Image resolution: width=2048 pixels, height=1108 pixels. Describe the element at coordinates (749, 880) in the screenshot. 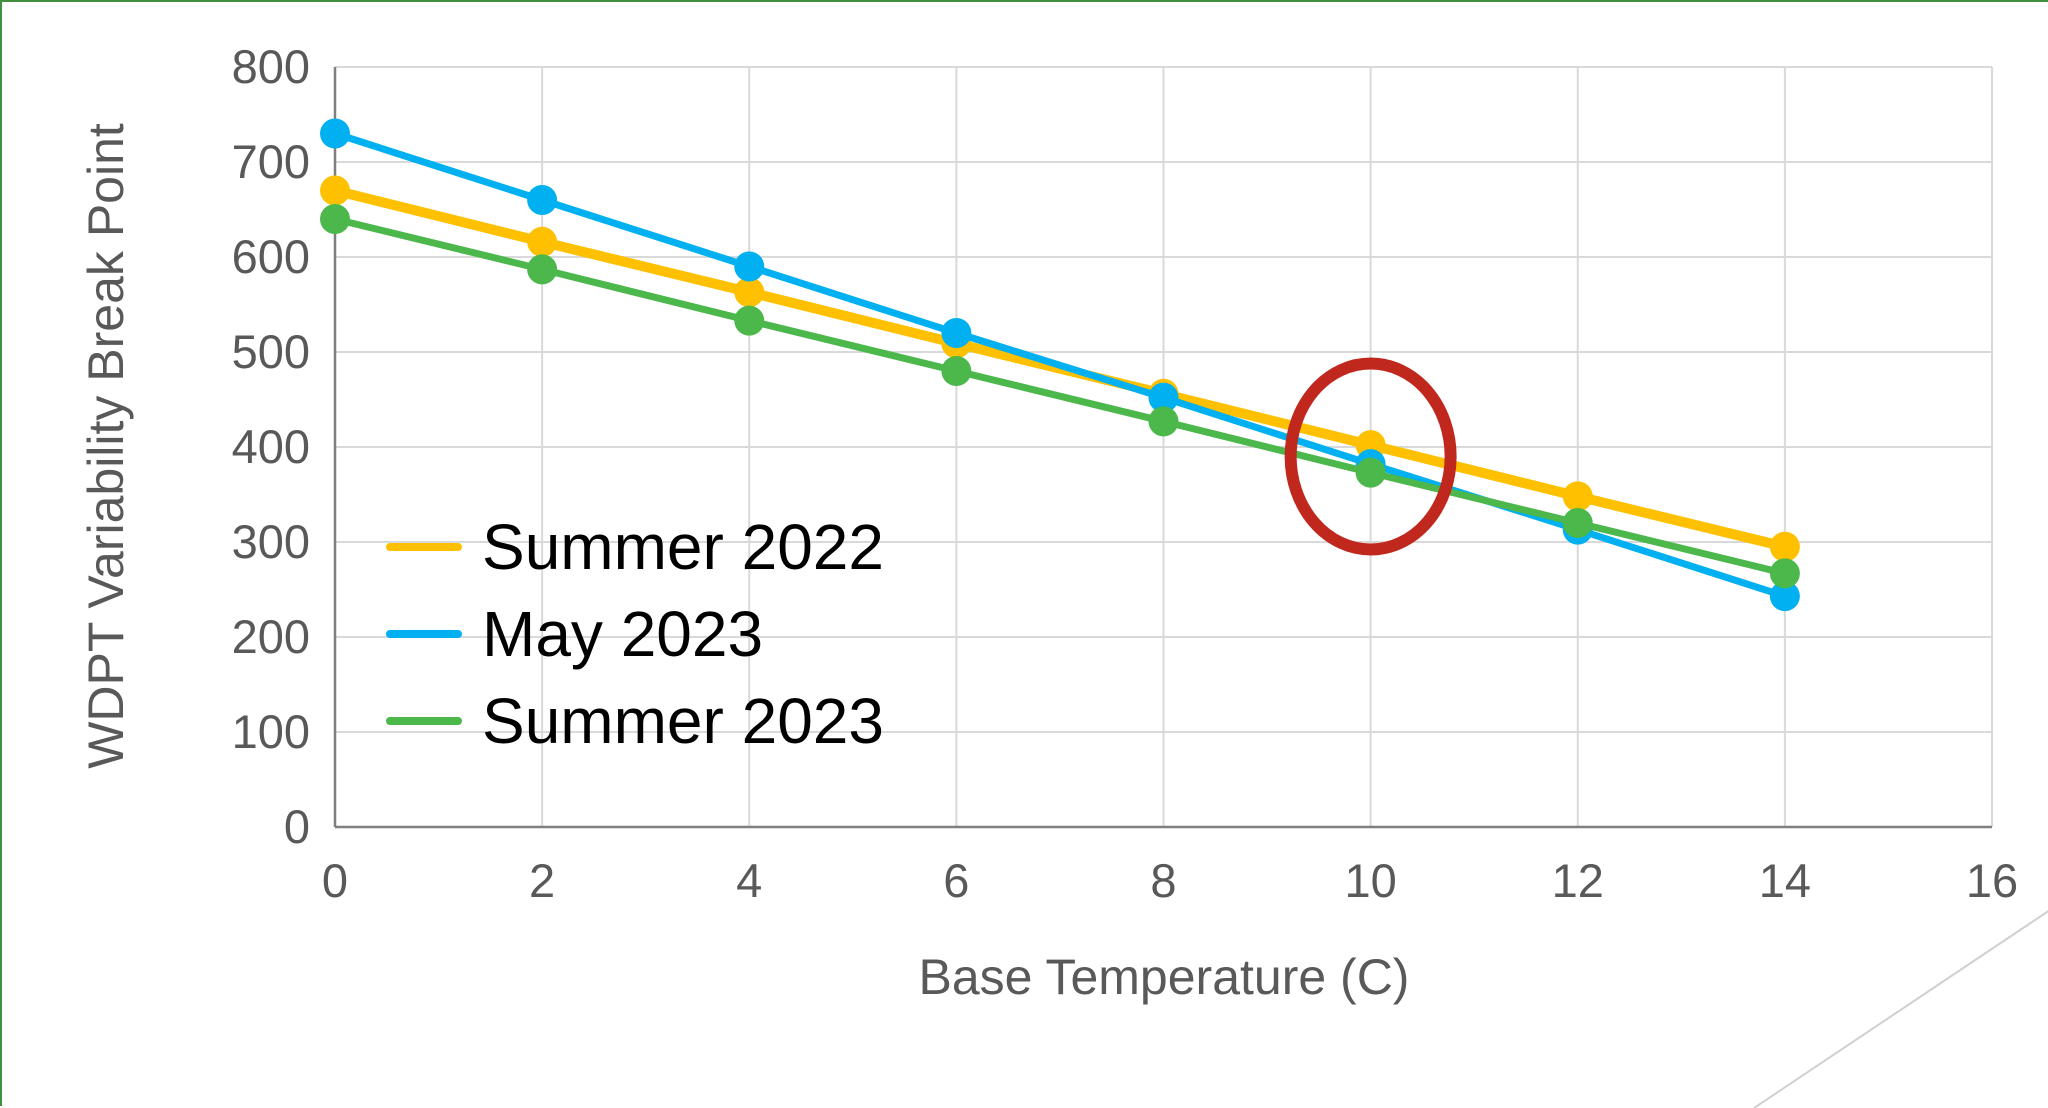

I see `x-tick-label: 4` at that location.